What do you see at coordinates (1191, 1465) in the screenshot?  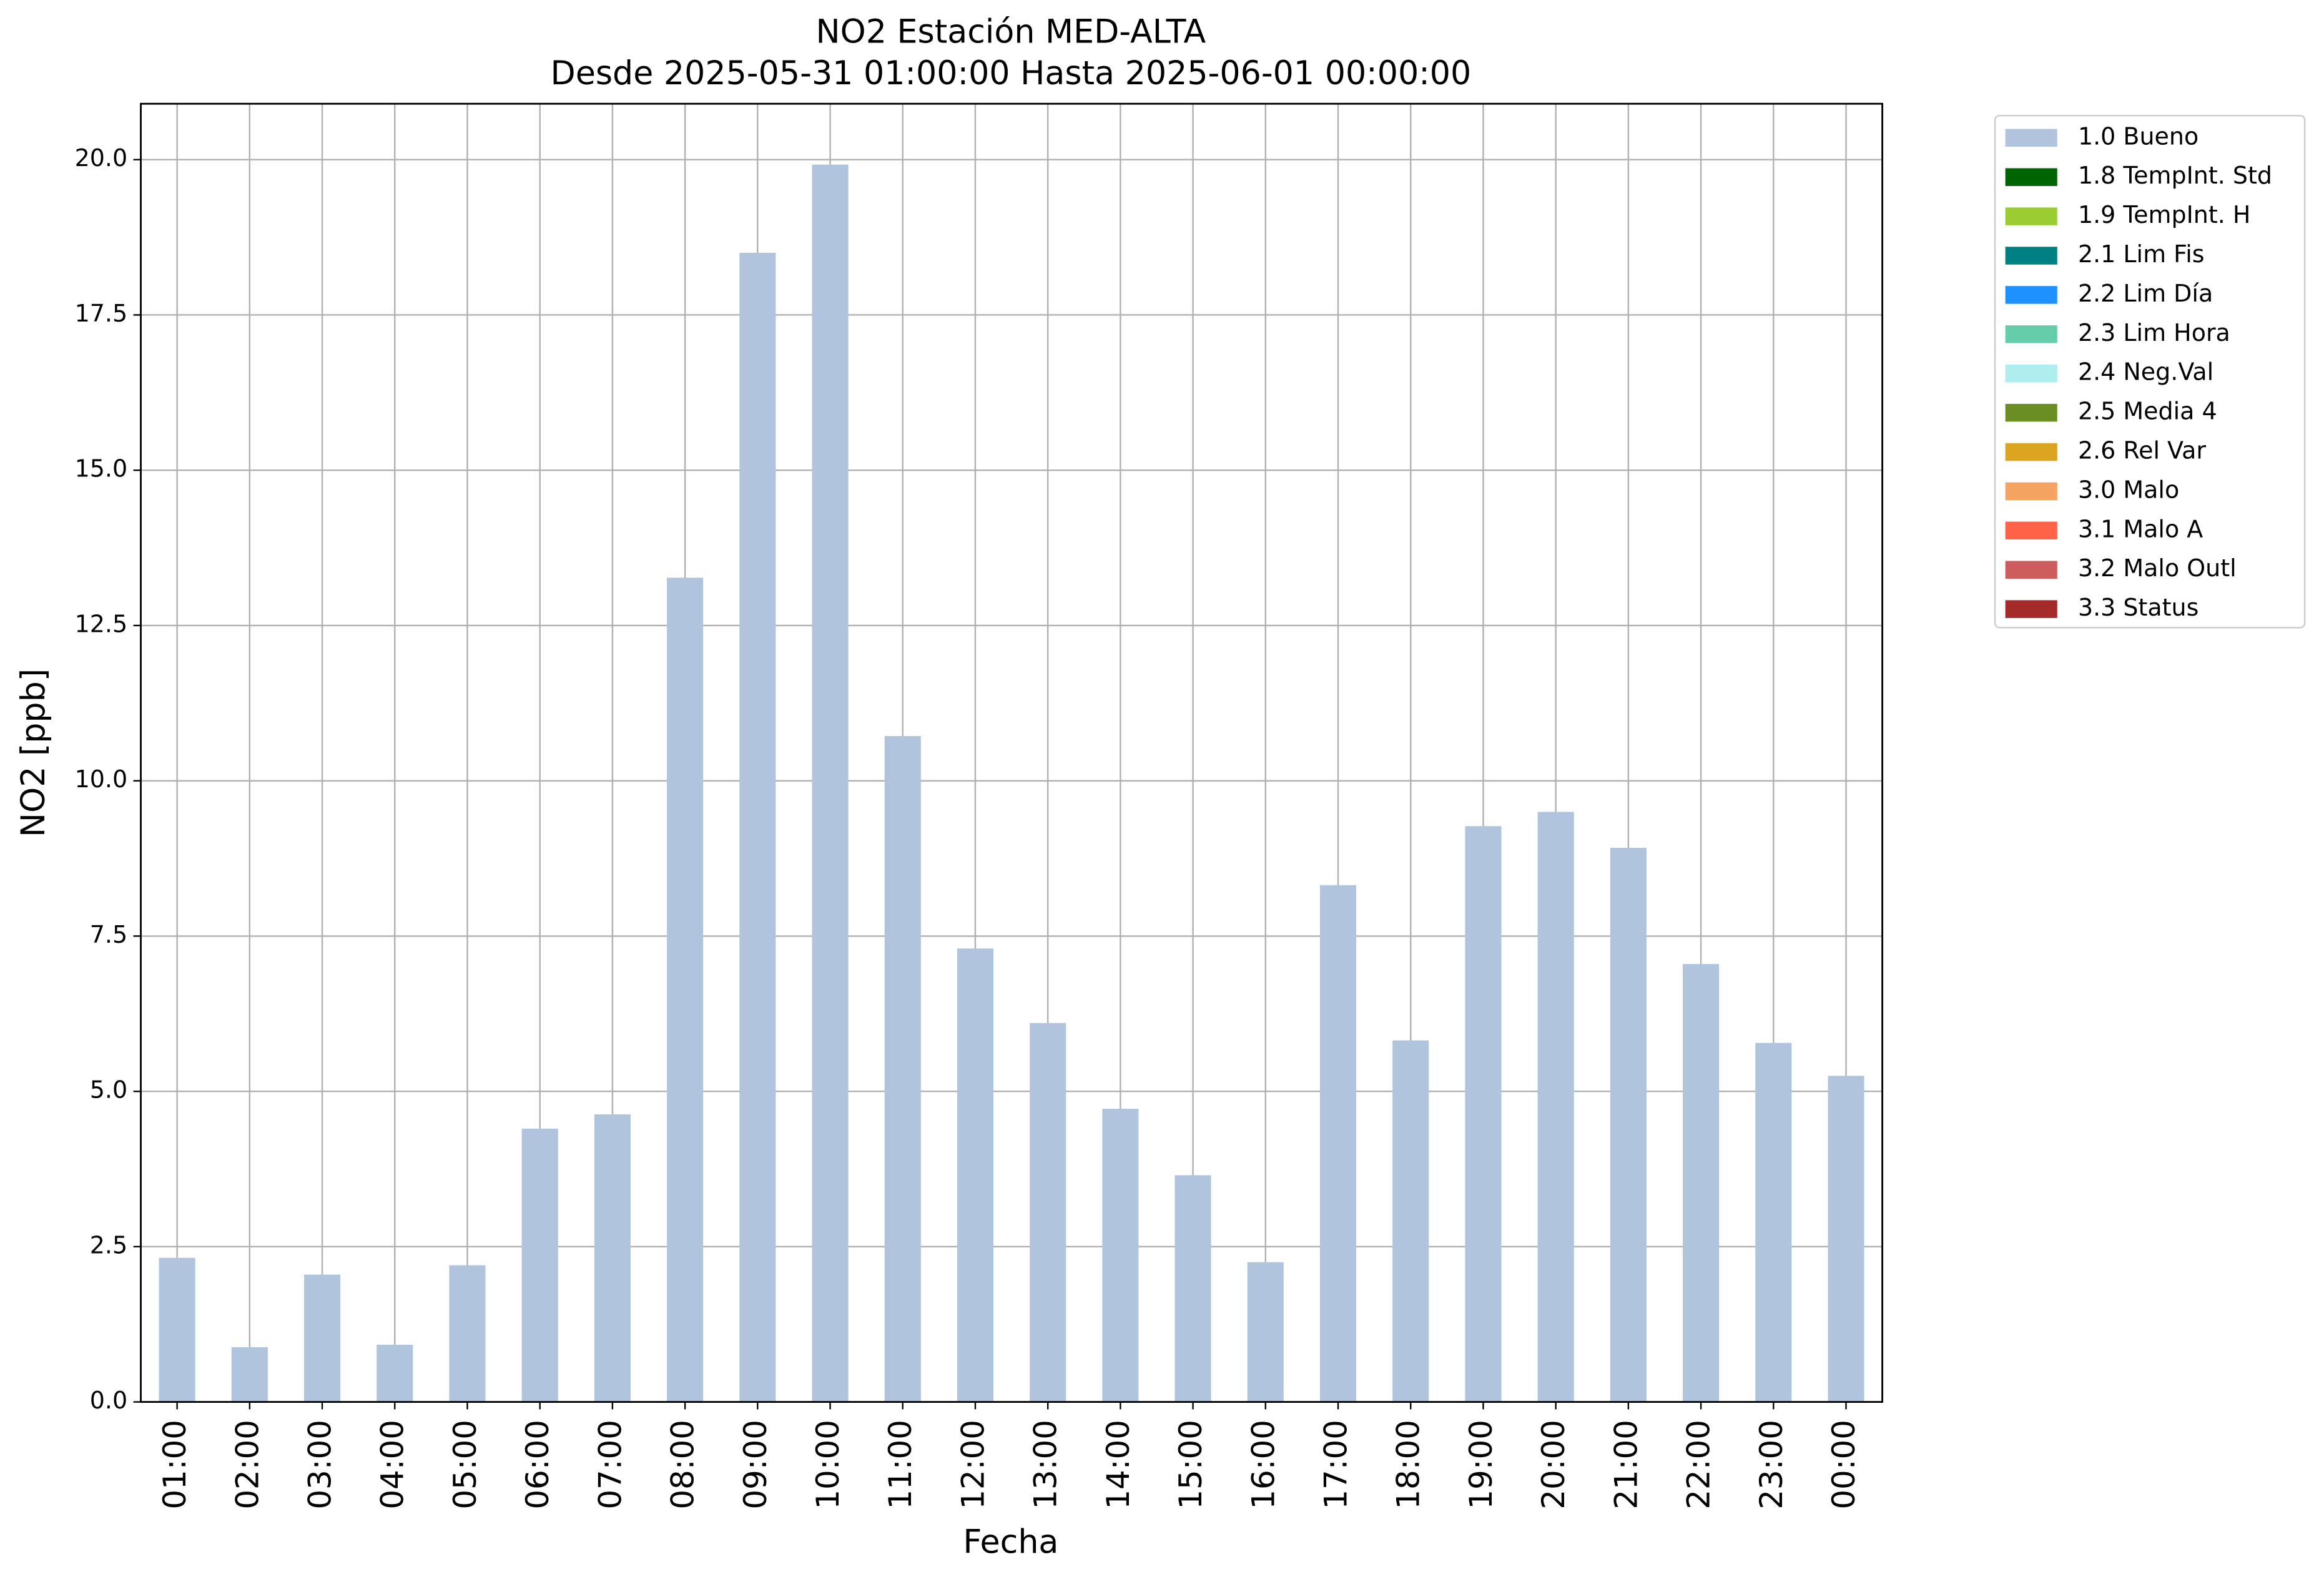 I see `x-tick-label: 15:00` at bounding box center [1191, 1465].